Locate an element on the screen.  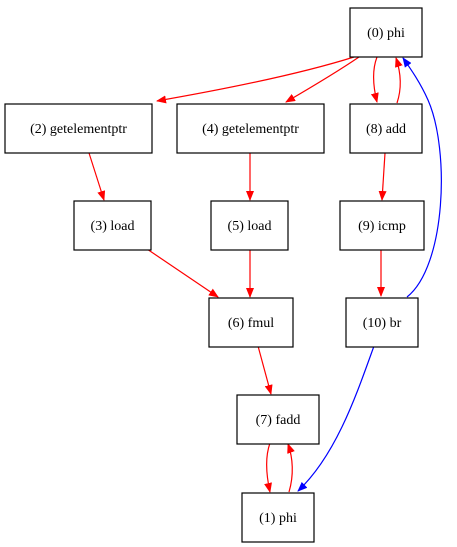
node-0-phi: (0) phi is located at coordinates (386, 32).